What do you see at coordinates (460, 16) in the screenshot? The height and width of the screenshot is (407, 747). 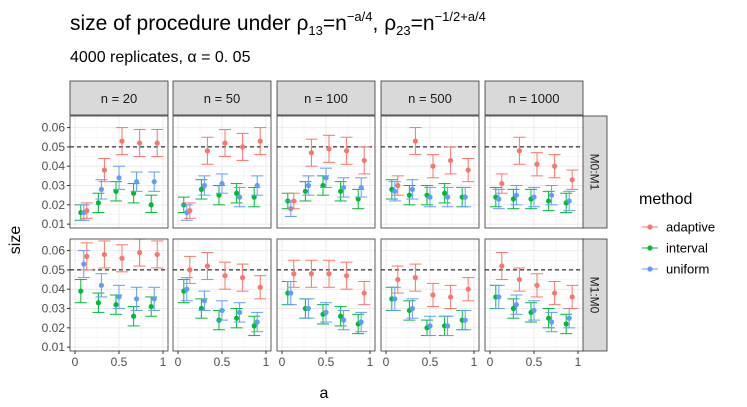 I see `title-exp2: −1/2+a/4` at bounding box center [460, 16].